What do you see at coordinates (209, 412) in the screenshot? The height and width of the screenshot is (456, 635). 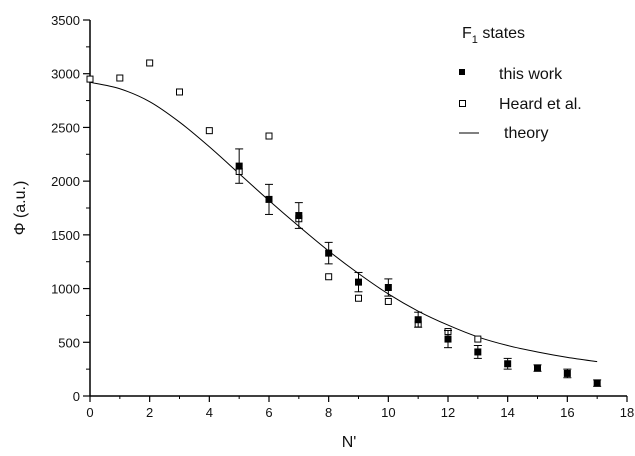 I see `x-tick-label: 4` at bounding box center [209, 412].